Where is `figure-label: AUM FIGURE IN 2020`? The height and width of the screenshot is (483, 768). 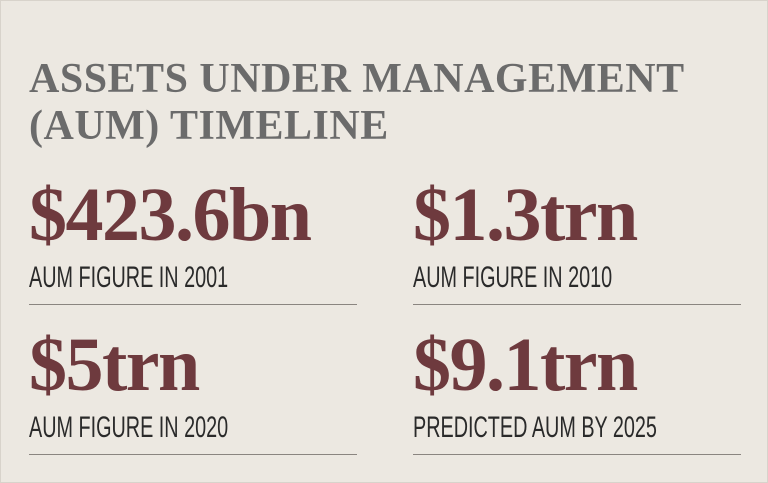 figure-label: AUM FIGURE IN 2020 is located at coordinates (129, 427).